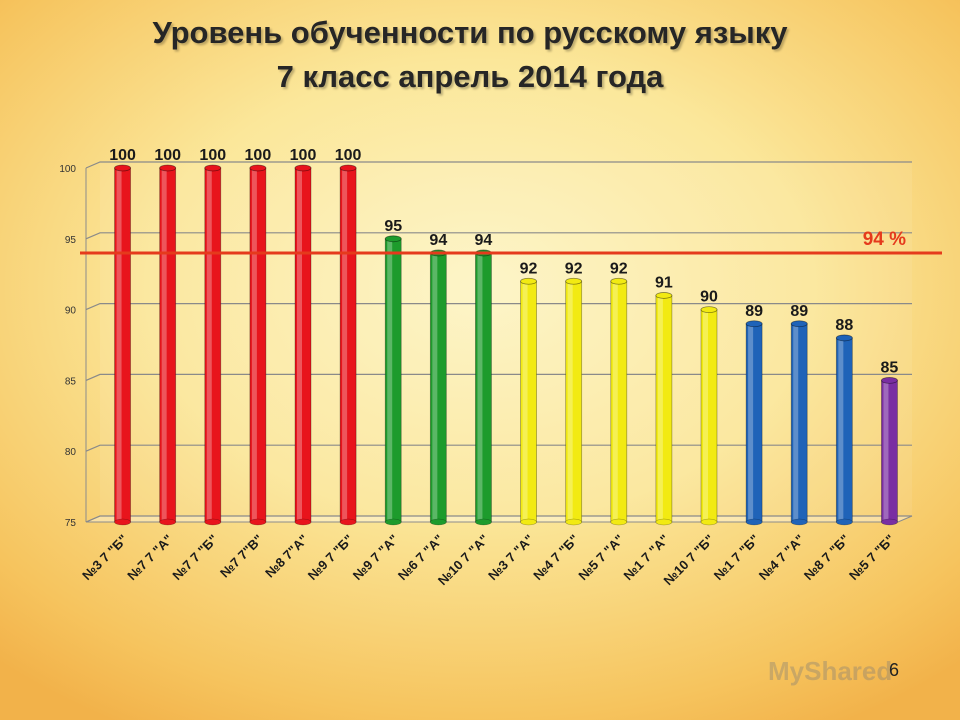 The height and width of the screenshot is (720, 960). Describe the element at coordinates (827, 558) in the screenshot. I see `x-tick-label: №8 7 "Б"` at that location.